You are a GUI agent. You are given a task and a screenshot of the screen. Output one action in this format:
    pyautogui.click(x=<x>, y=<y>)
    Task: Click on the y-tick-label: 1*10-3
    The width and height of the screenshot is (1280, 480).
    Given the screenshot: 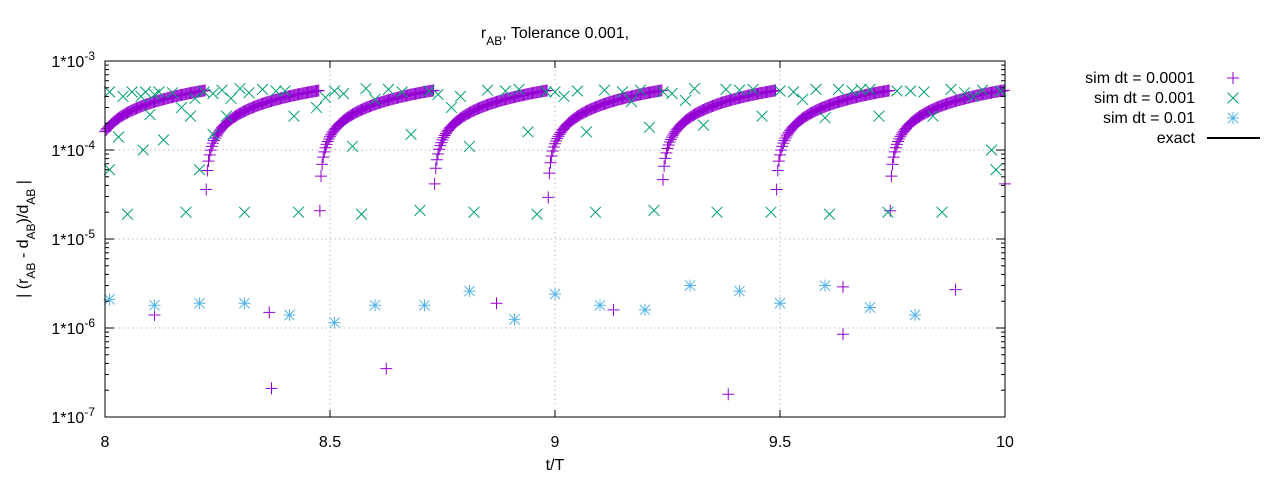 What is the action you would take?
    pyautogui.click(x=73, y=60)
    